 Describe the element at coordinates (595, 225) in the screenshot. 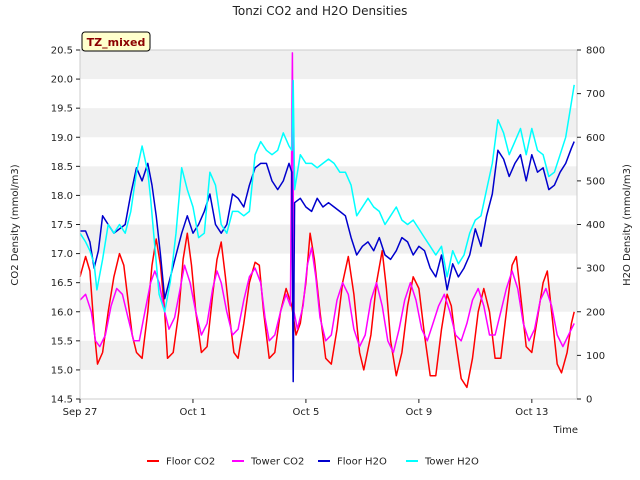

I see `right-tick-label: 400` at that location.